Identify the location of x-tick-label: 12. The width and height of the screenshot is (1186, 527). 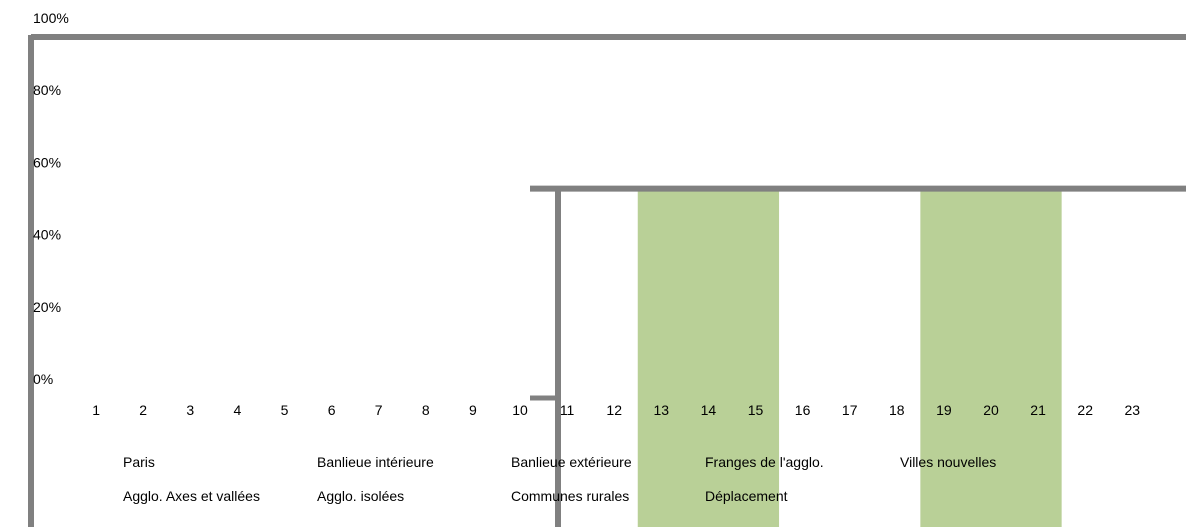
(614, 410).